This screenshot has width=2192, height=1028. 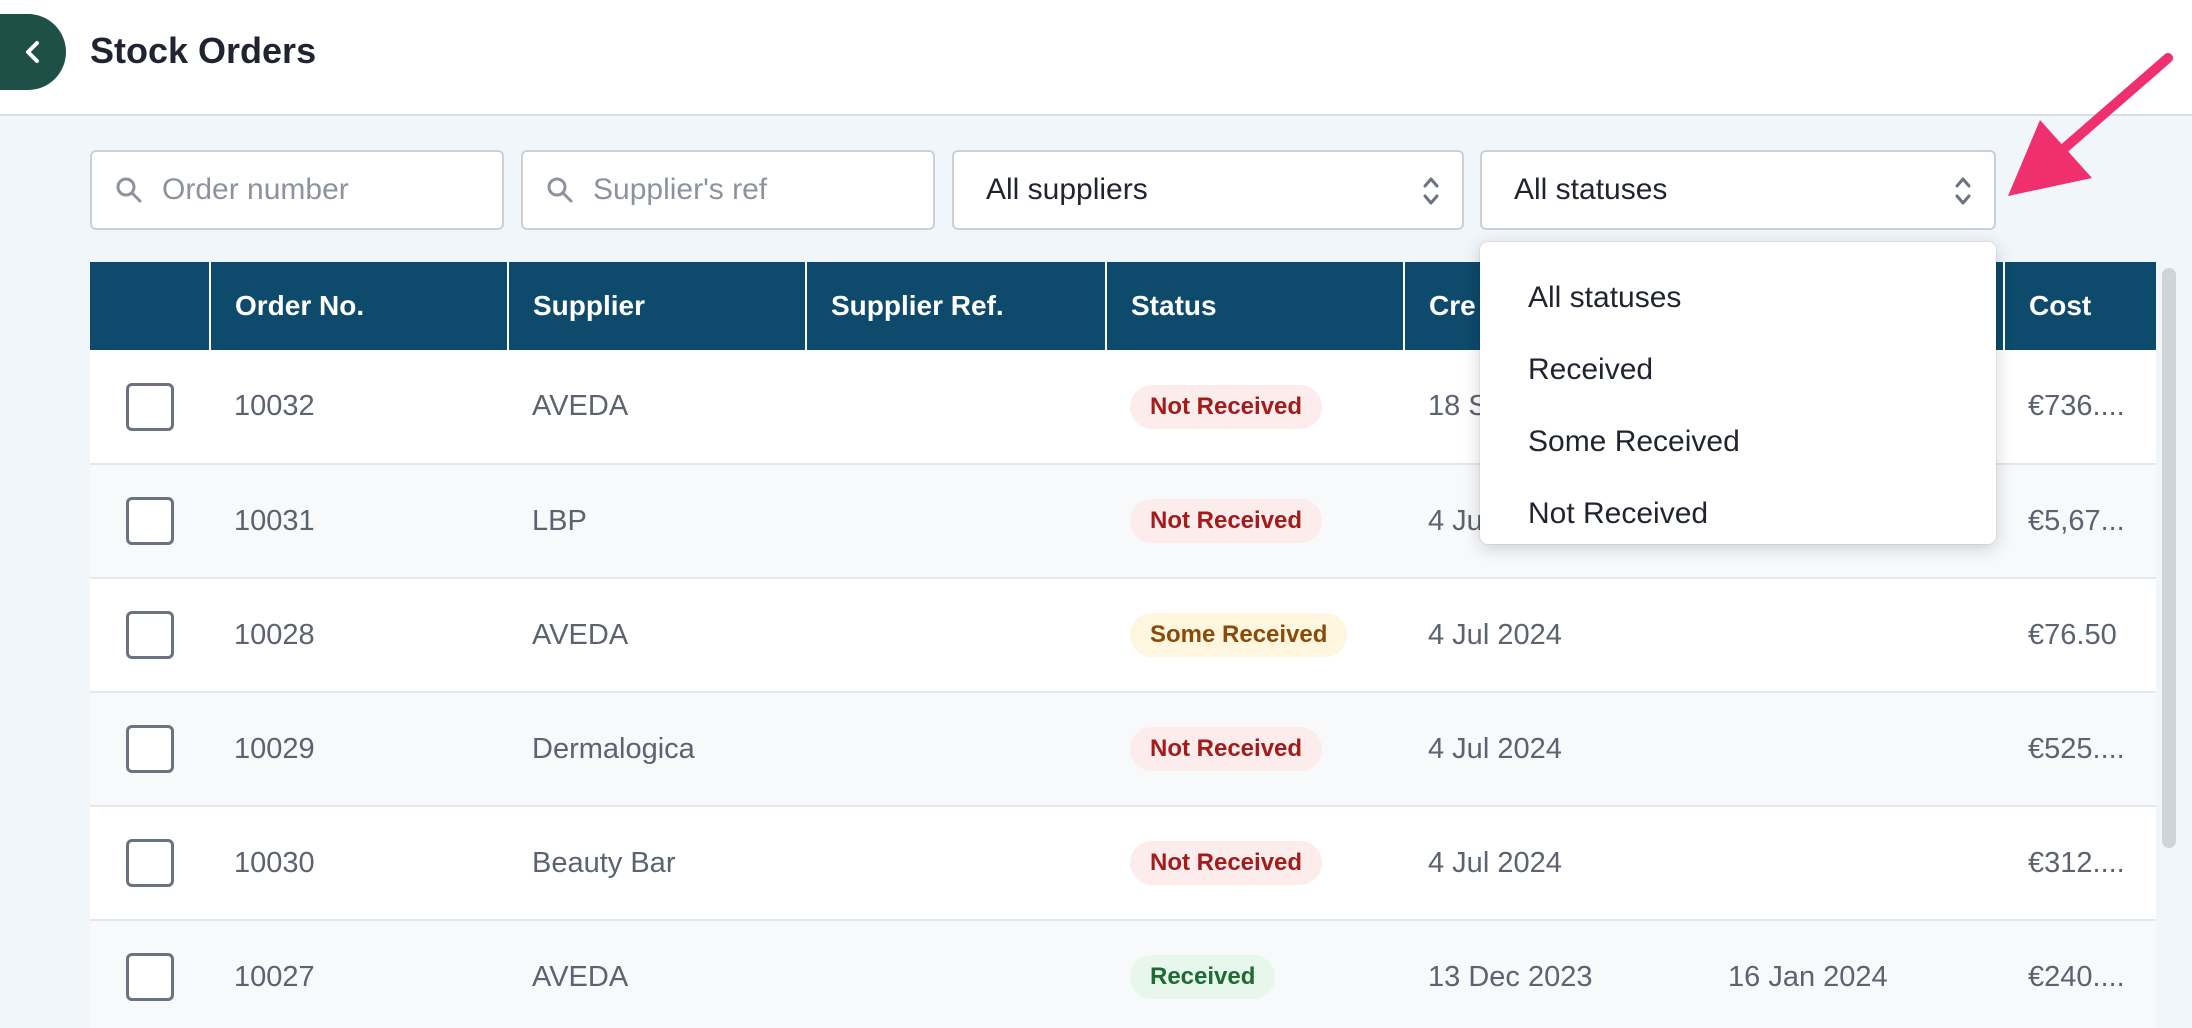 What do you see at coordinates (359, 635) in the screenshot?
I see `order-no-cell: 10028` at bounding box center [359, 635].